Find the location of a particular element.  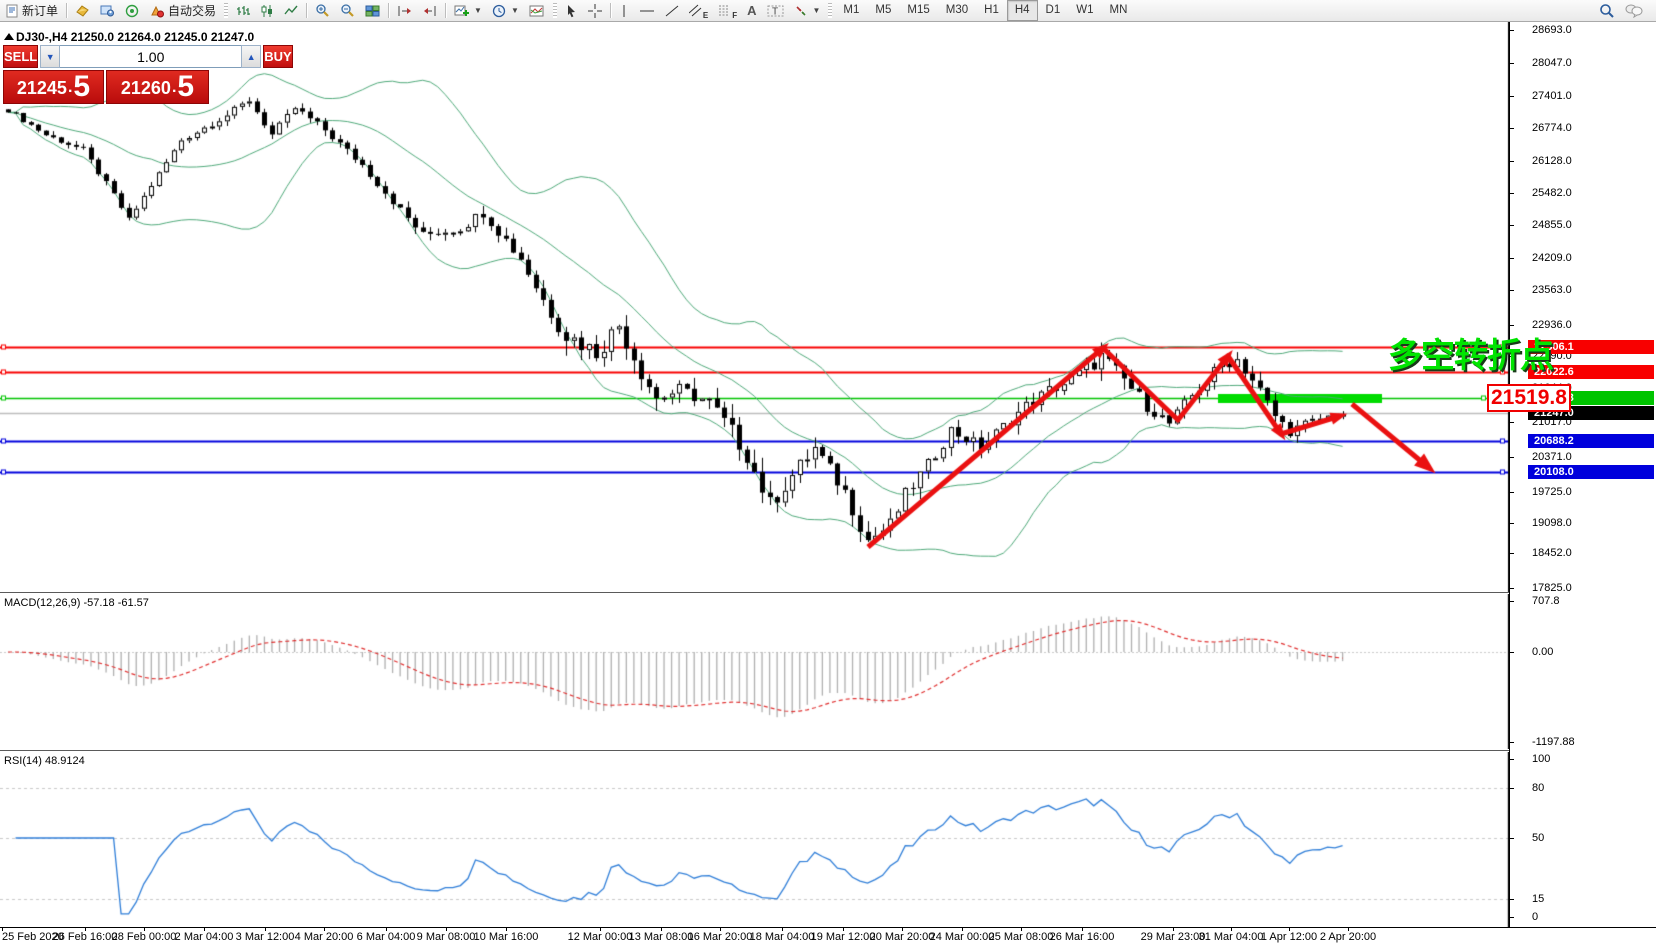

time-tick-label: 26 Mar 16:00 is located at coordinates (1082, 937).